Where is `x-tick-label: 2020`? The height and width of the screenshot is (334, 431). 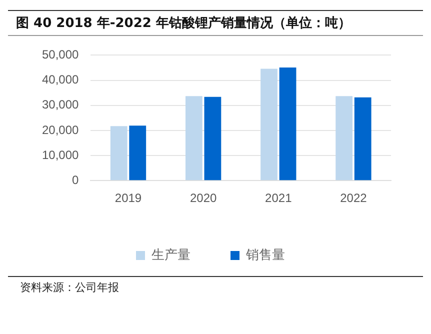 x-tick-label: 2020 is located at coordinates (203, 198).